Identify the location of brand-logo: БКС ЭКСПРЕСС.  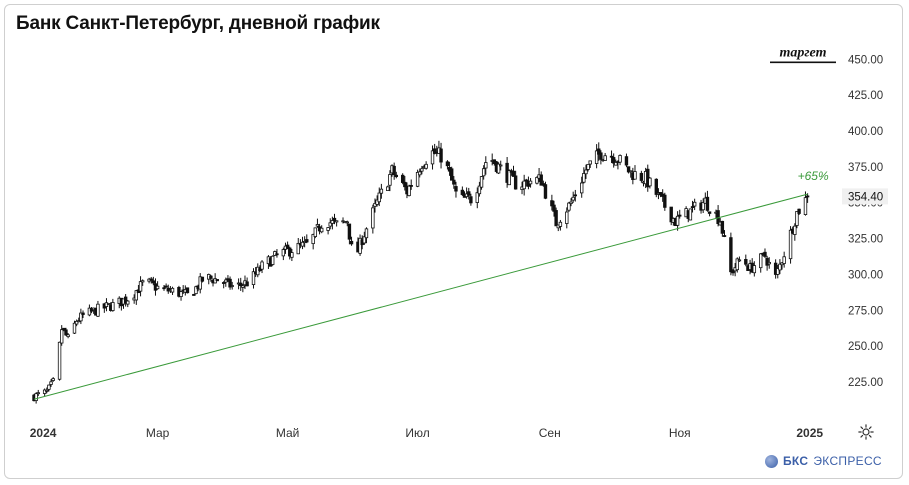
(823, 461).